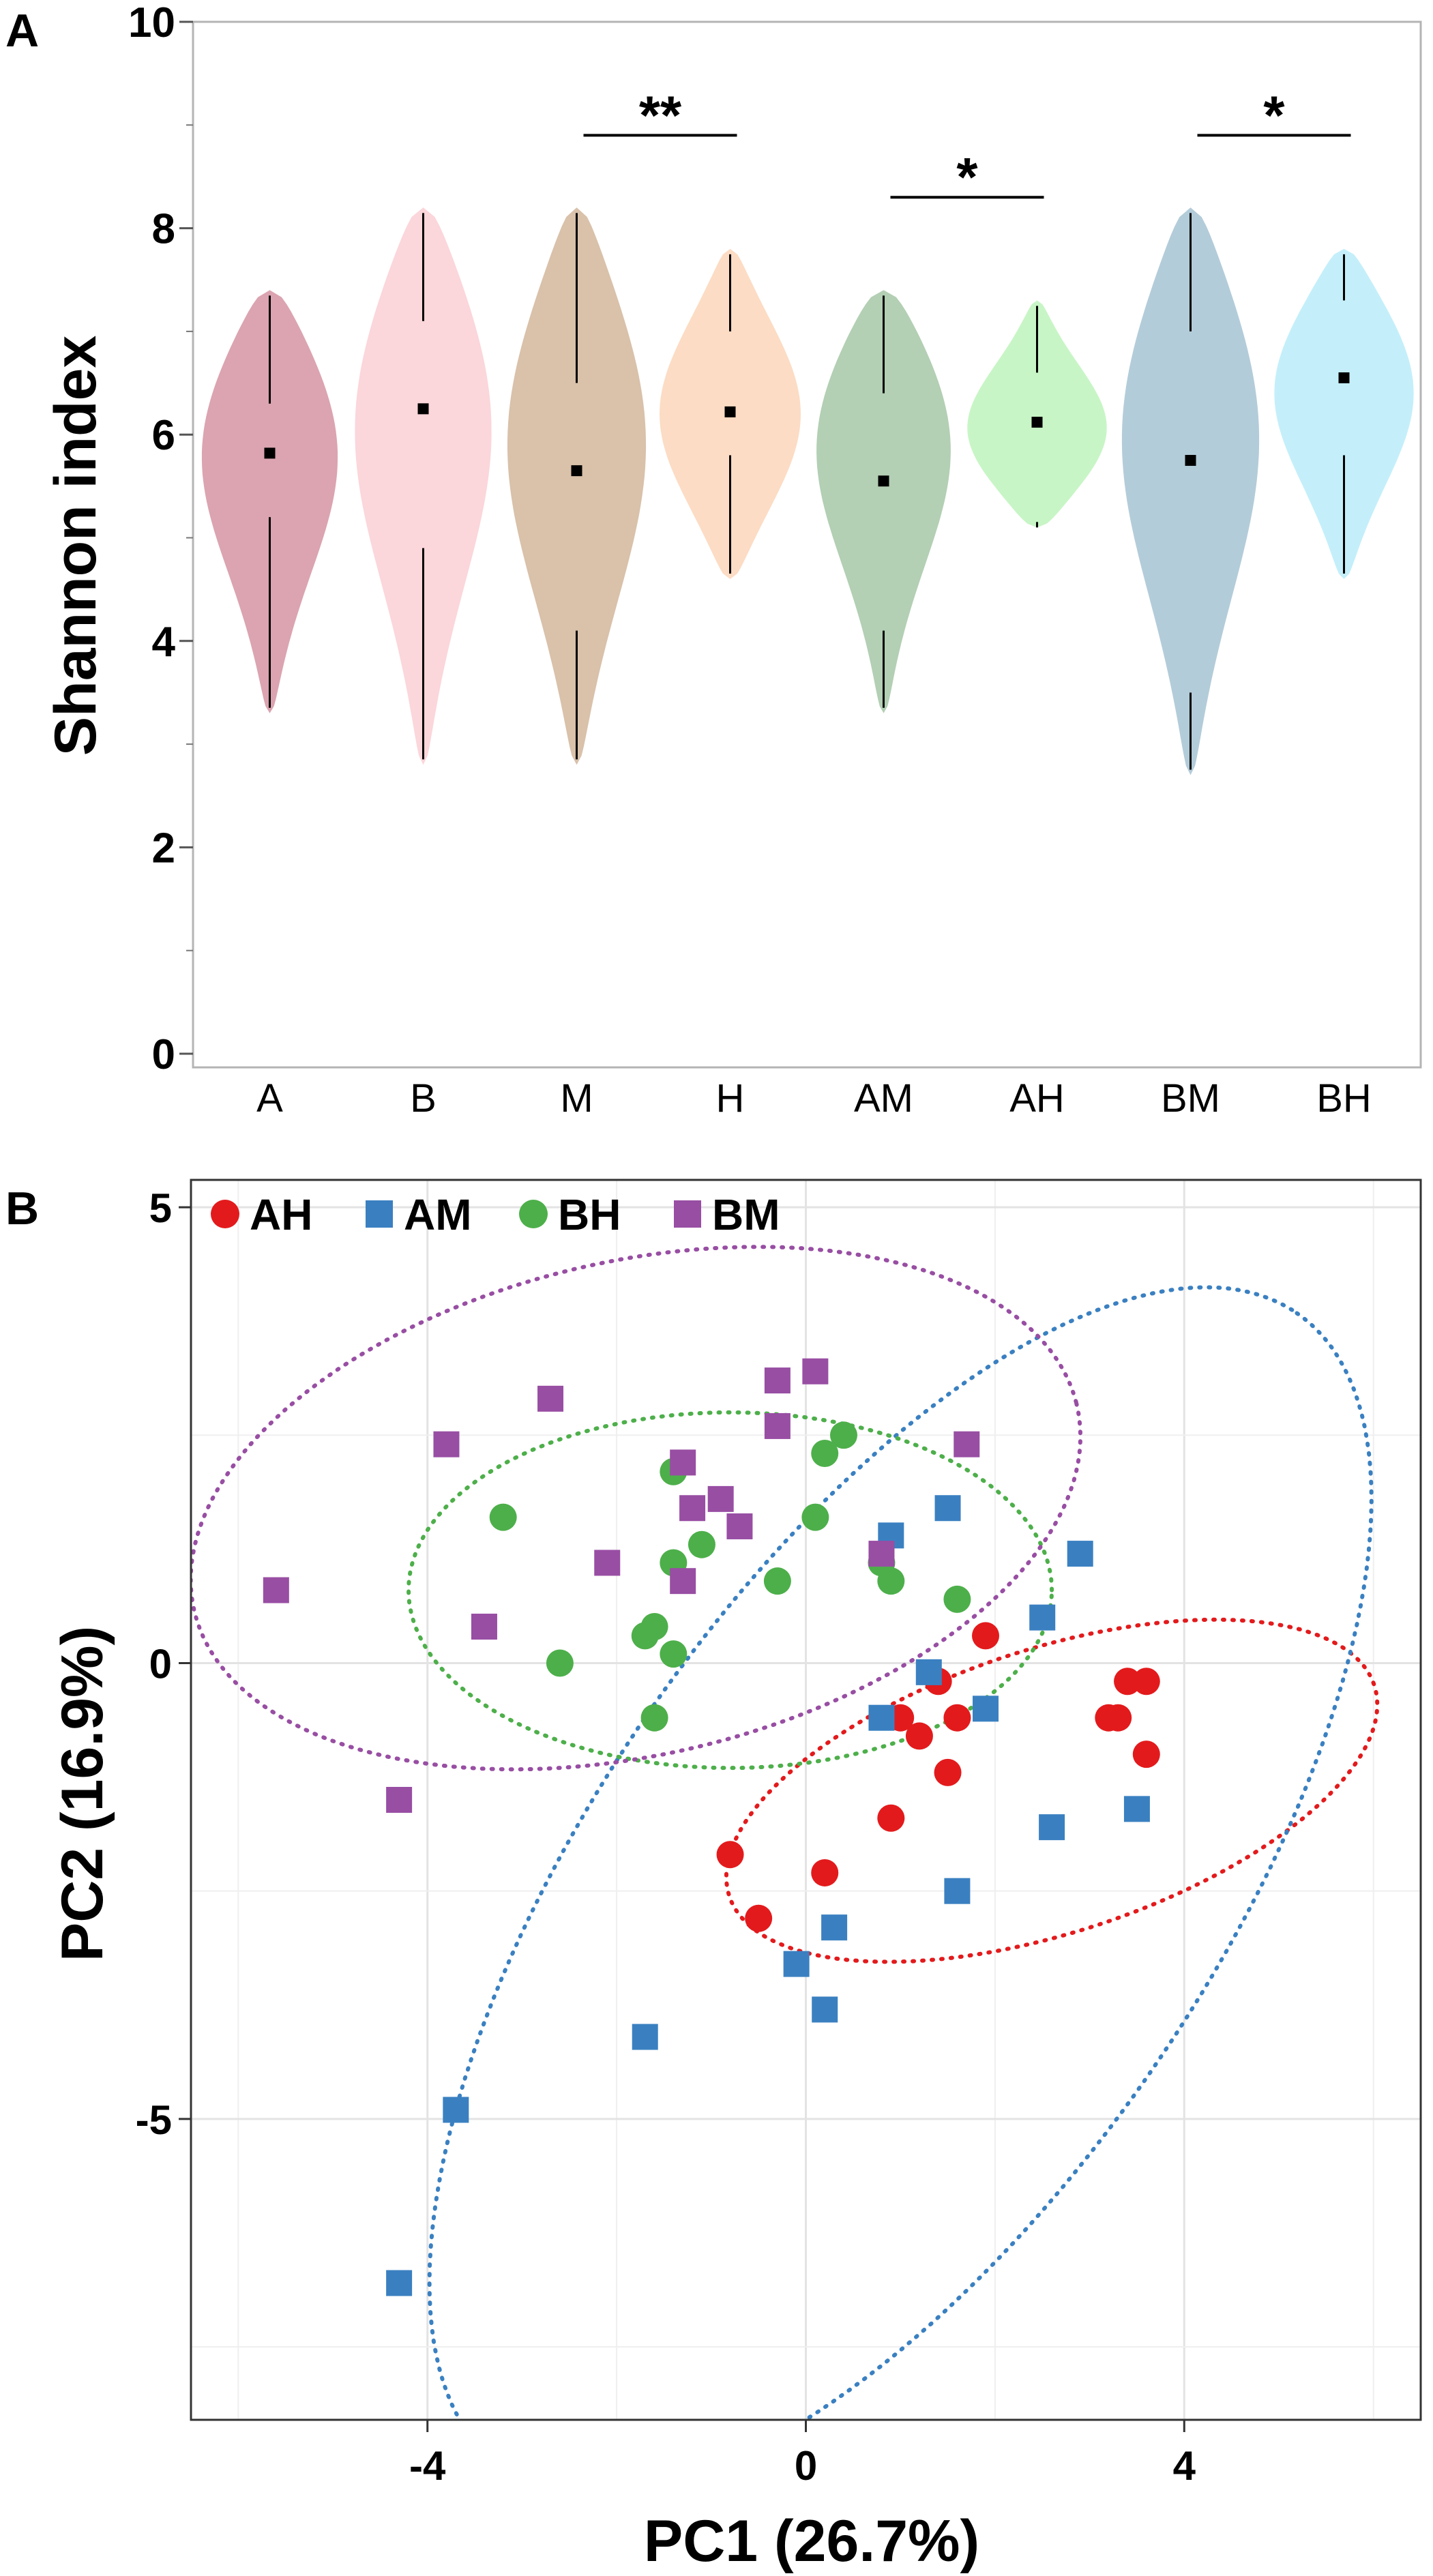  Describe the element at coordinates (1185, 2466) in the screenshot. I see `x-tick-label: 4` at that location.